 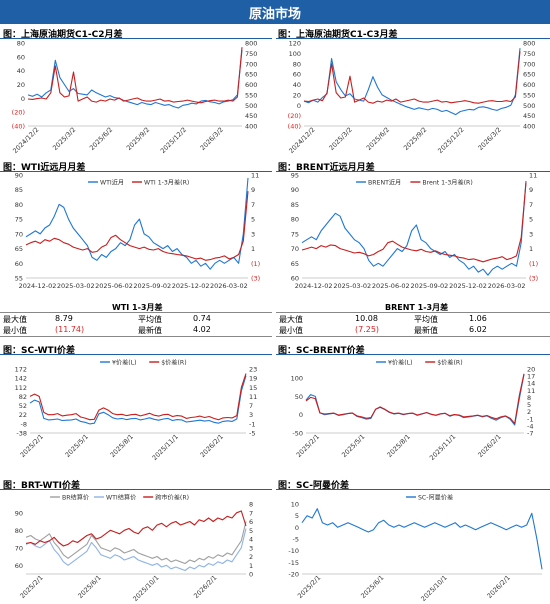 I want to click on y-tick-label-left: -8, so click(x=24, y=424).